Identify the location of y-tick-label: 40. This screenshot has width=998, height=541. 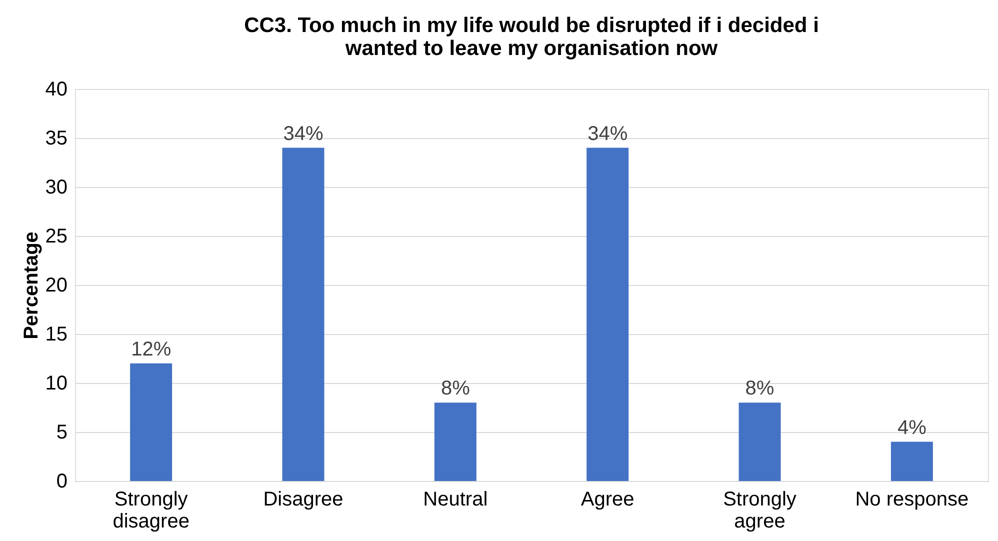
(56, 89).